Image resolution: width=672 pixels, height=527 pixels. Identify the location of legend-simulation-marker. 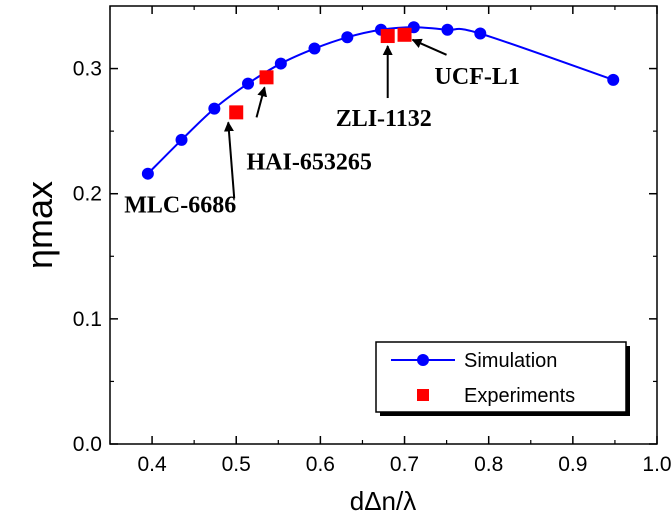
(423, 360).